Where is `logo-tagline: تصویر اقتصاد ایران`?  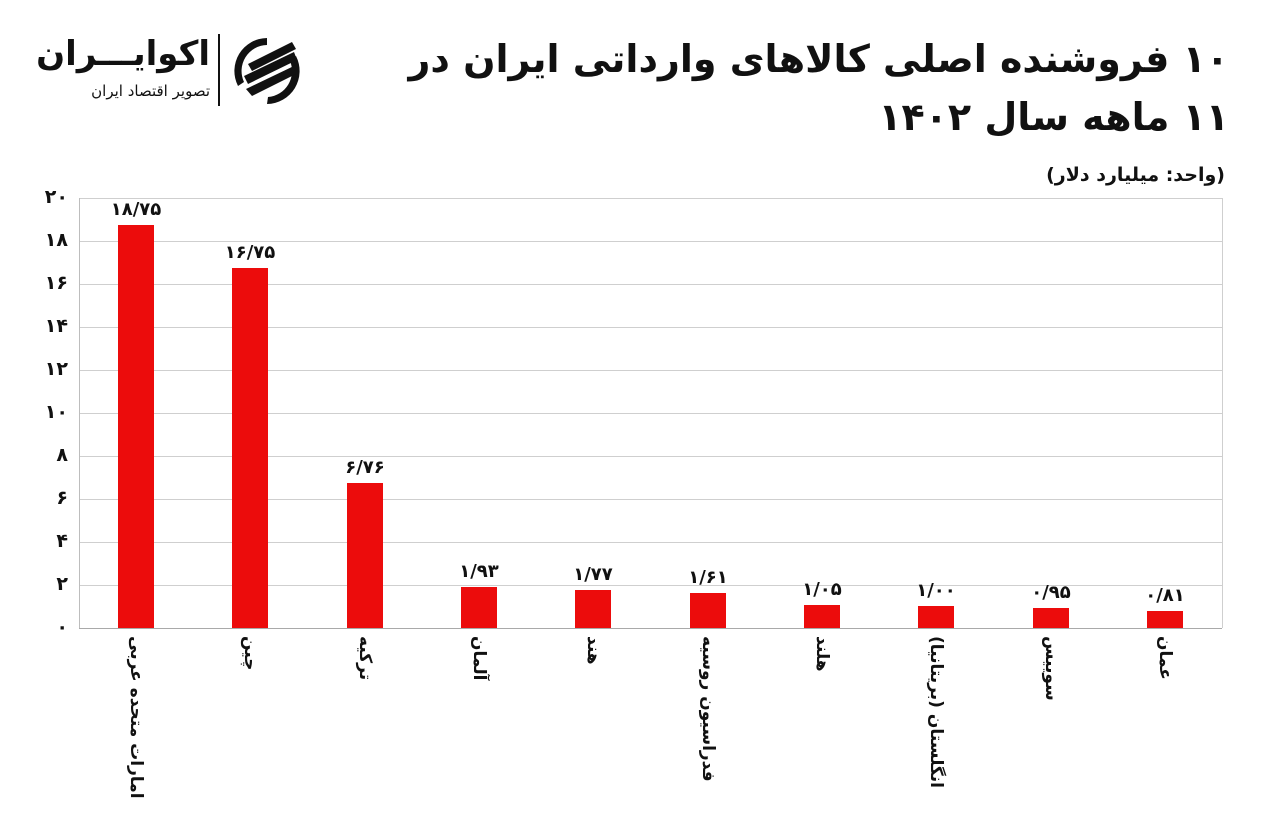
logo-tagline: تصویر اقتصاد ایران is located at coordinates (150, 91).